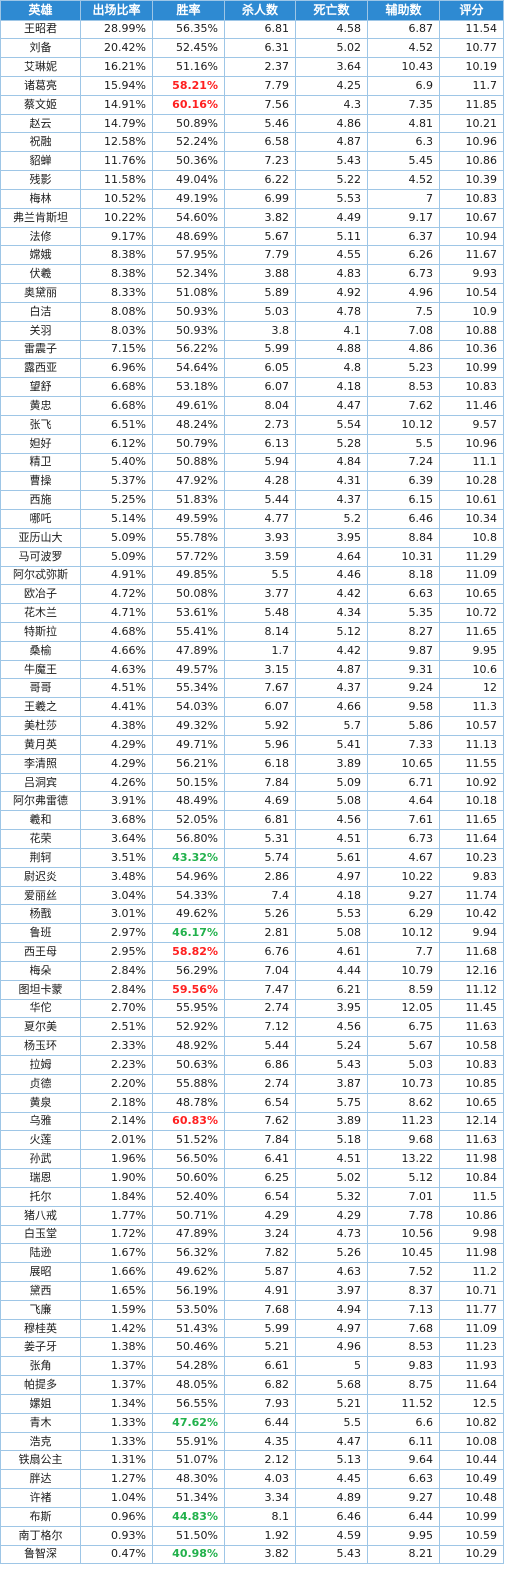 Image resolution: width=505 pixels, height=1578 pixels. I want to click on deaths-cell: 5.08, so click(331, 933).